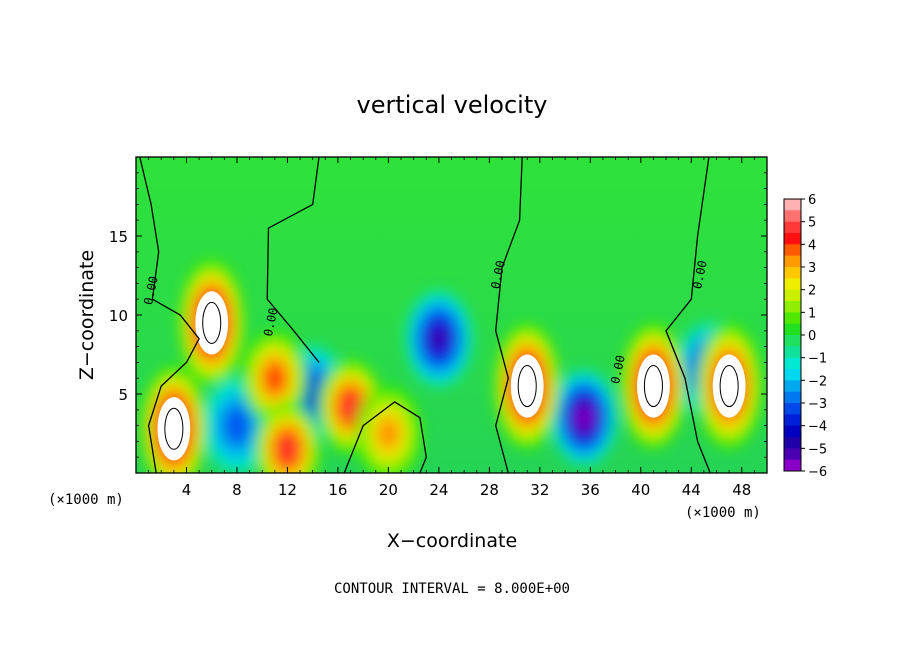 The height and width of the screenshot is (654, 904). I want to click on x-tick-label: 40, so click(640, 490).